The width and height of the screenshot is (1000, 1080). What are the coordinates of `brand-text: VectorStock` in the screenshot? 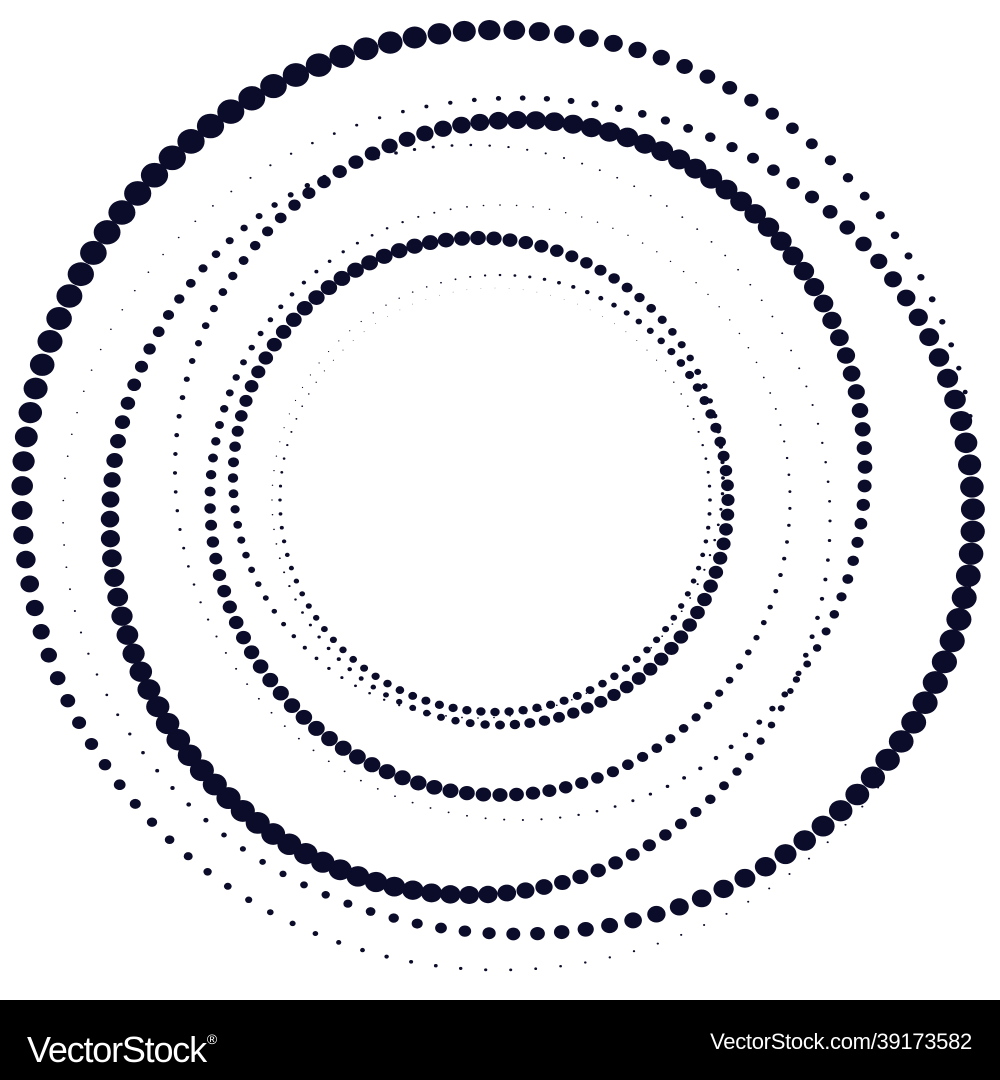 It's located at (117, 1049).